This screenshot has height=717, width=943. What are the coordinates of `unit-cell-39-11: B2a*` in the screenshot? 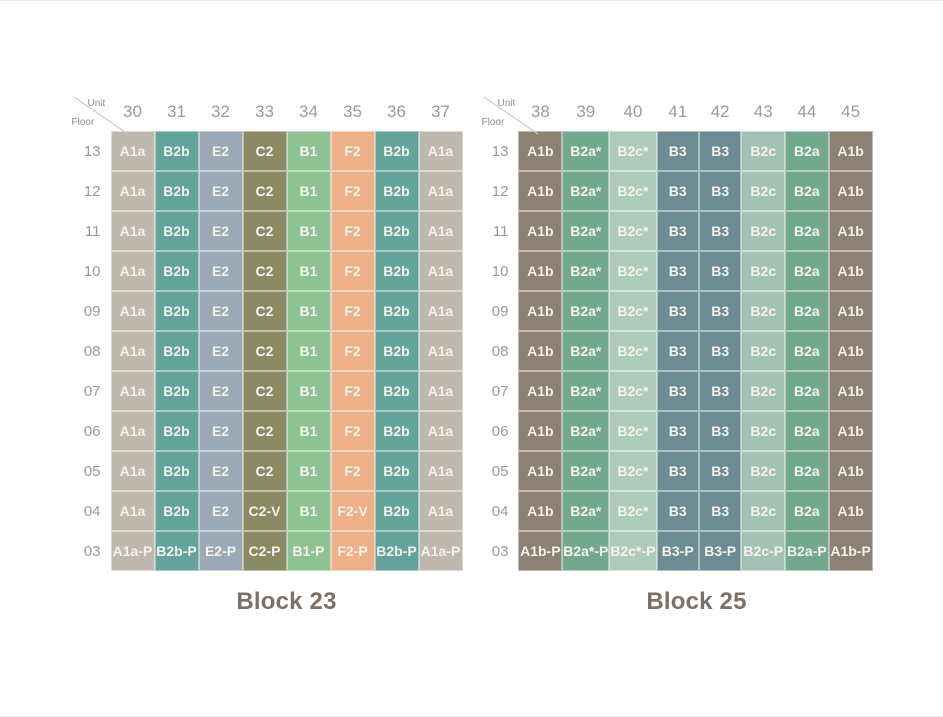 It's located at (586, 231).